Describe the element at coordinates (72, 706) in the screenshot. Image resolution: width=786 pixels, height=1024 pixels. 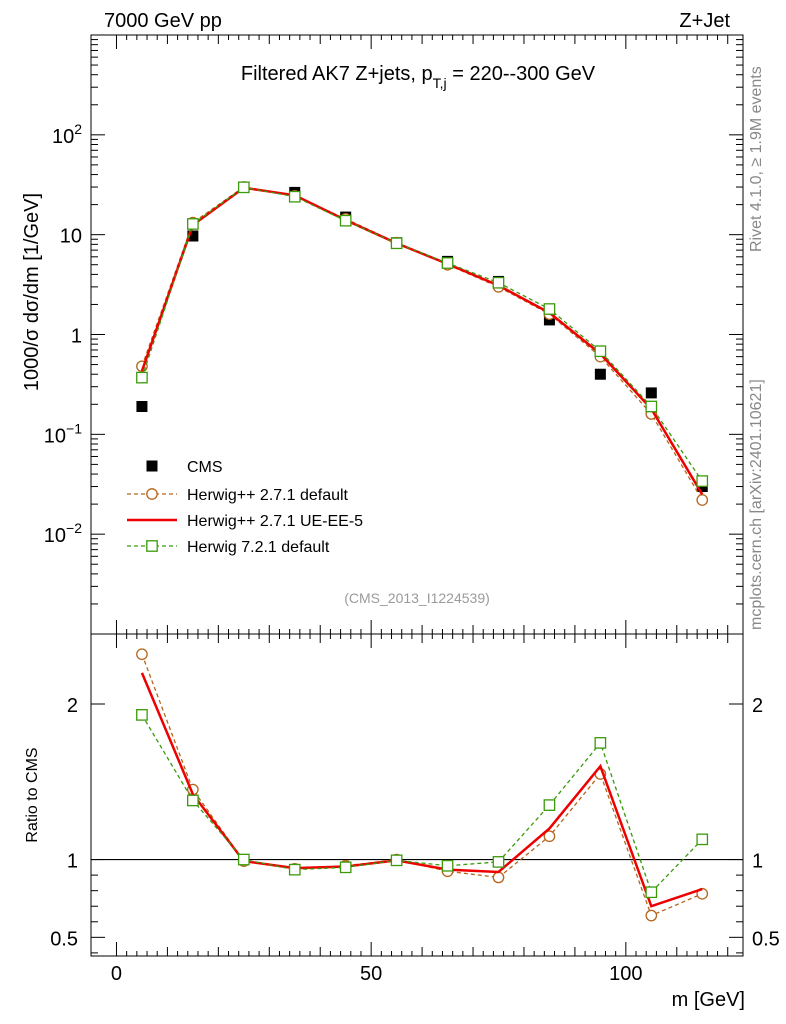
I see `ratio-ytick-label-left: 2` at that location.